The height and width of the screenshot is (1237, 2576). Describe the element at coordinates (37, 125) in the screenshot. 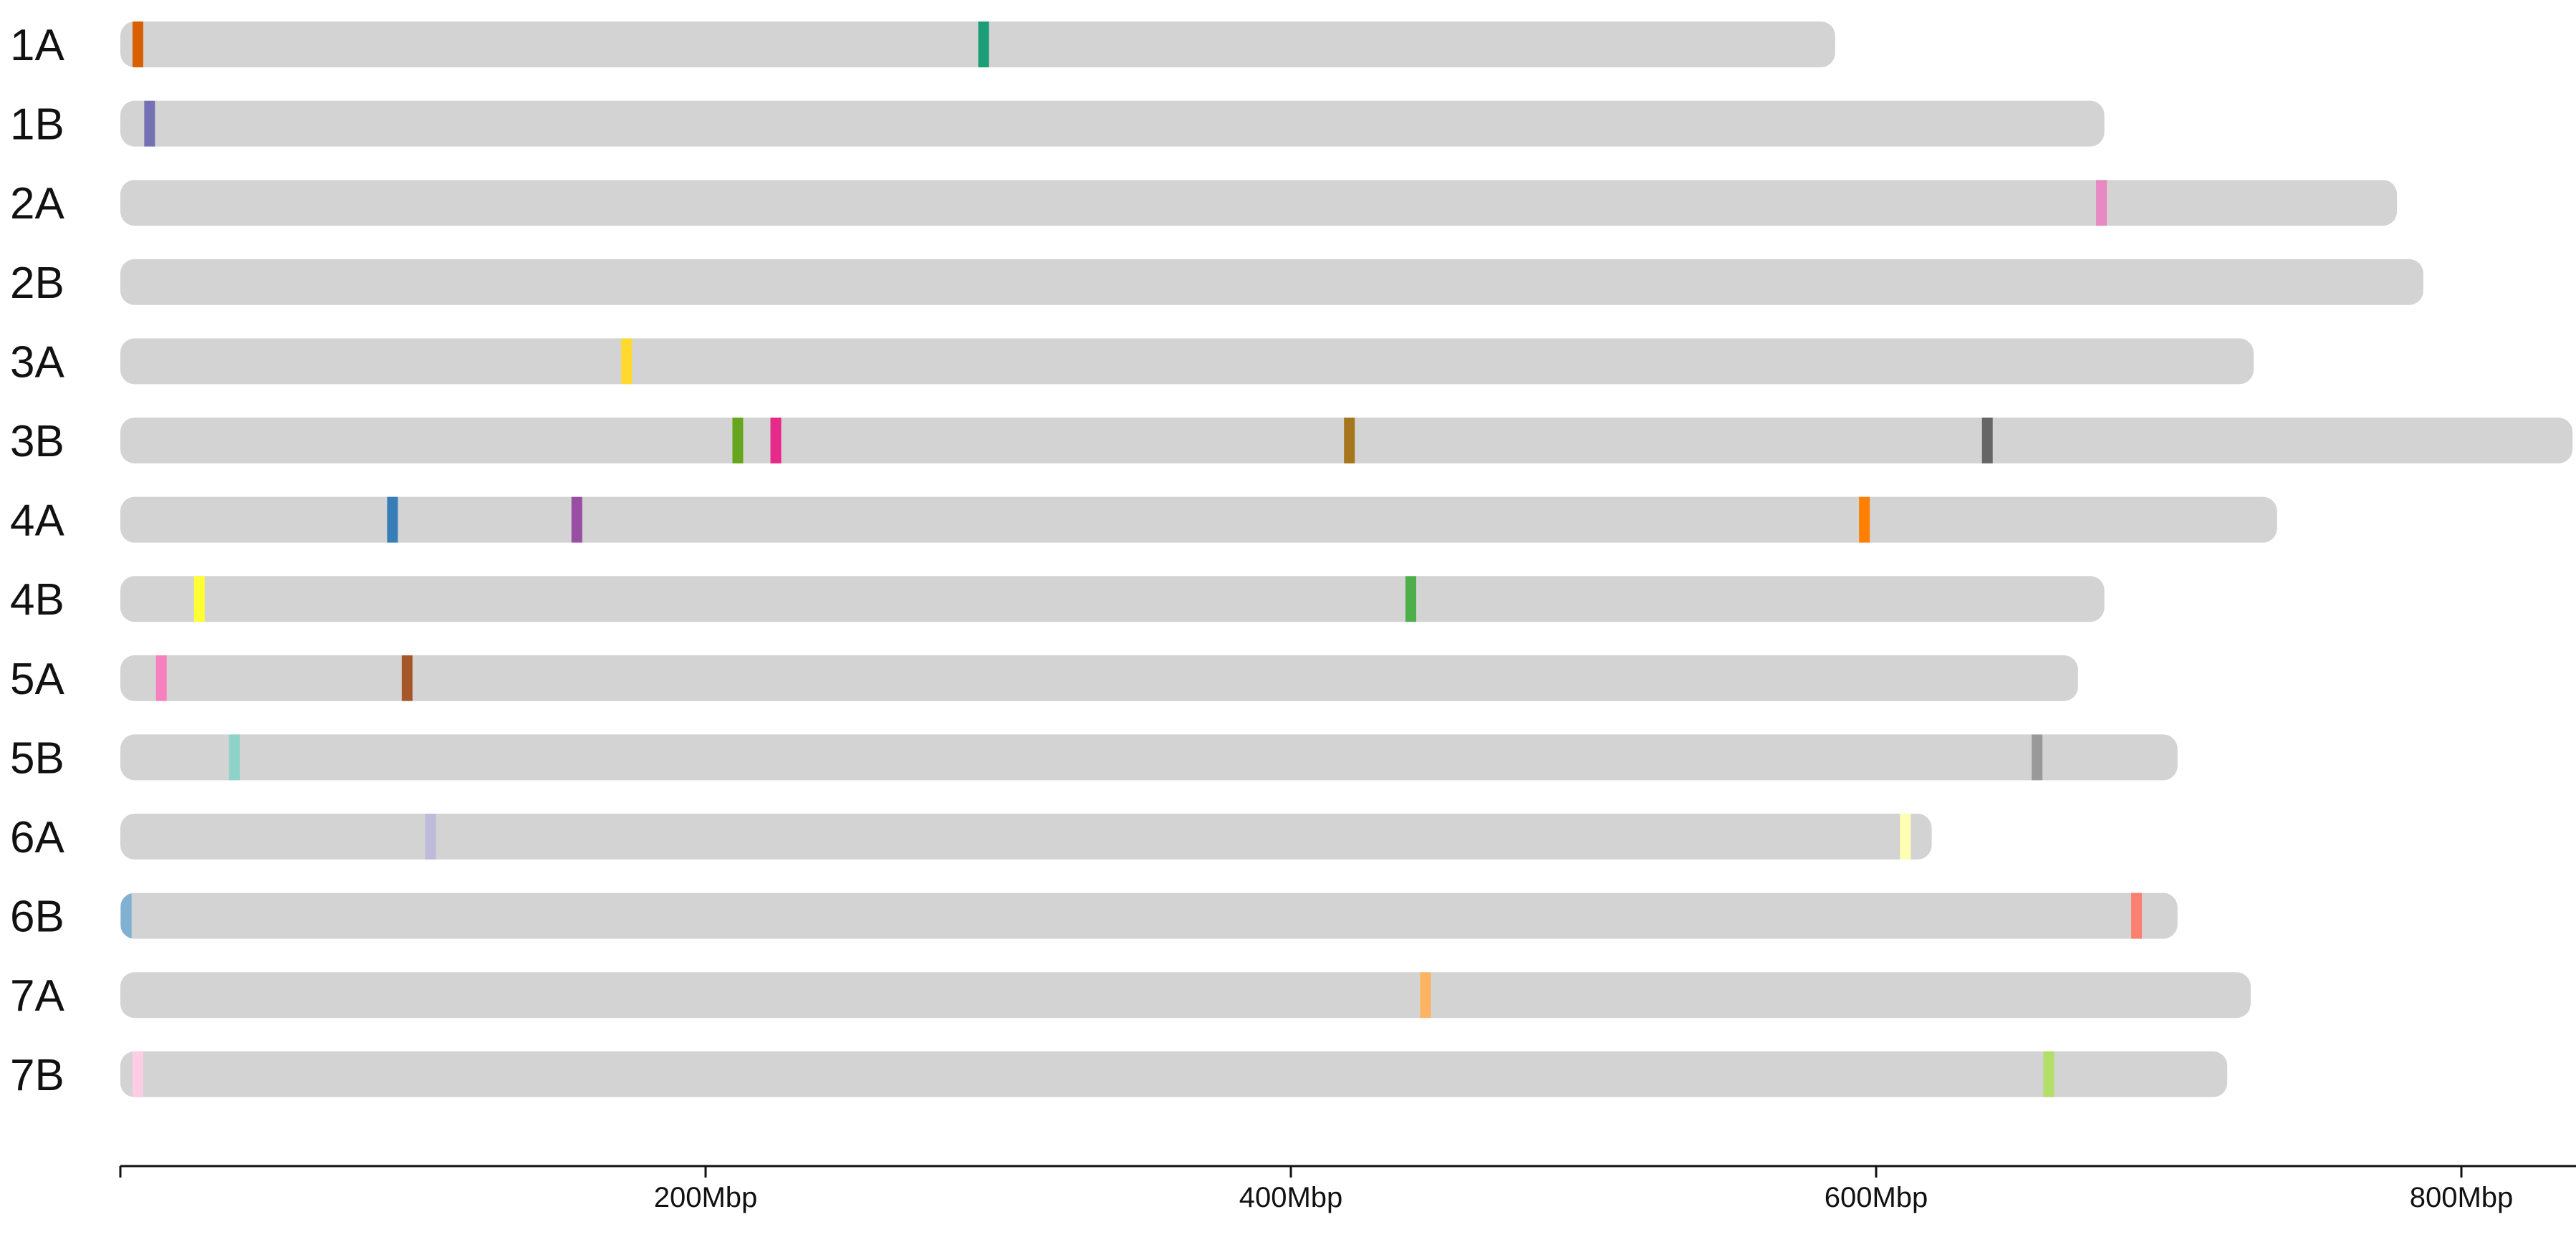

I see `chromosome-label: 1B` at that location.